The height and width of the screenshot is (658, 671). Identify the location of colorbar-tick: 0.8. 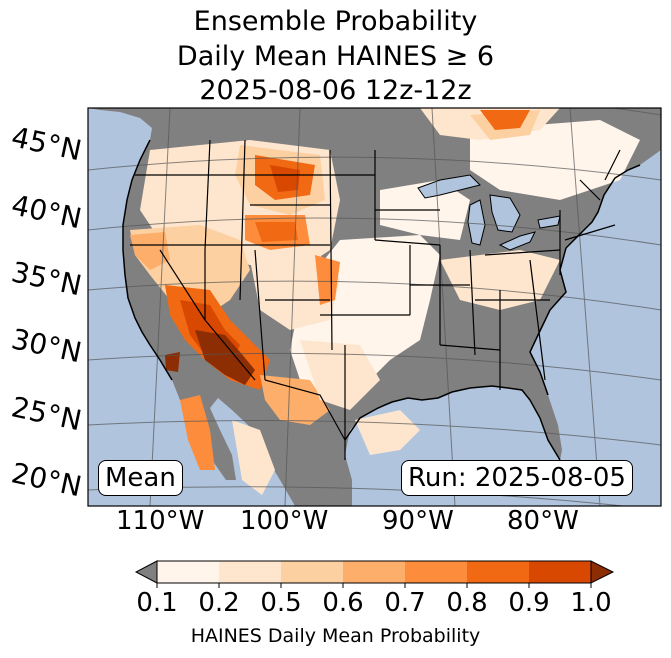
(467, 603).